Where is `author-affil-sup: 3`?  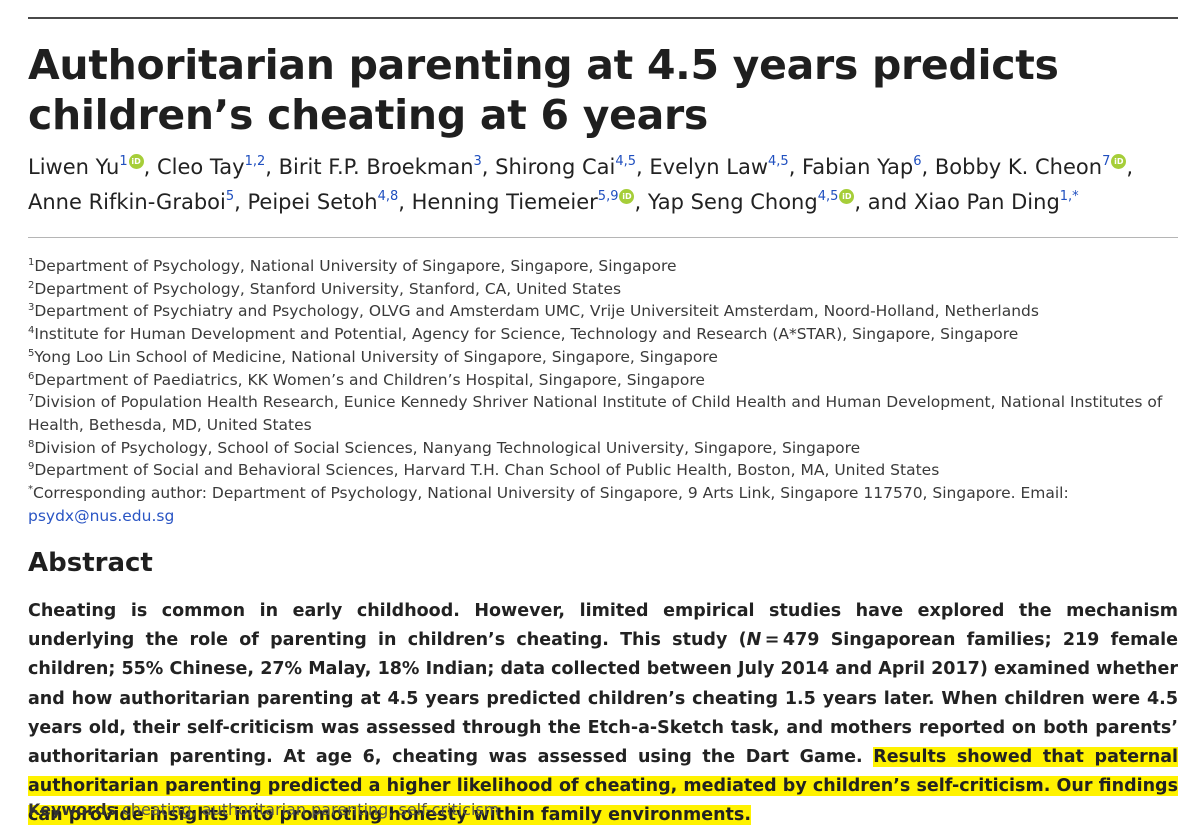
author-affil-sup: 3 is located at coordinates (477, 161).